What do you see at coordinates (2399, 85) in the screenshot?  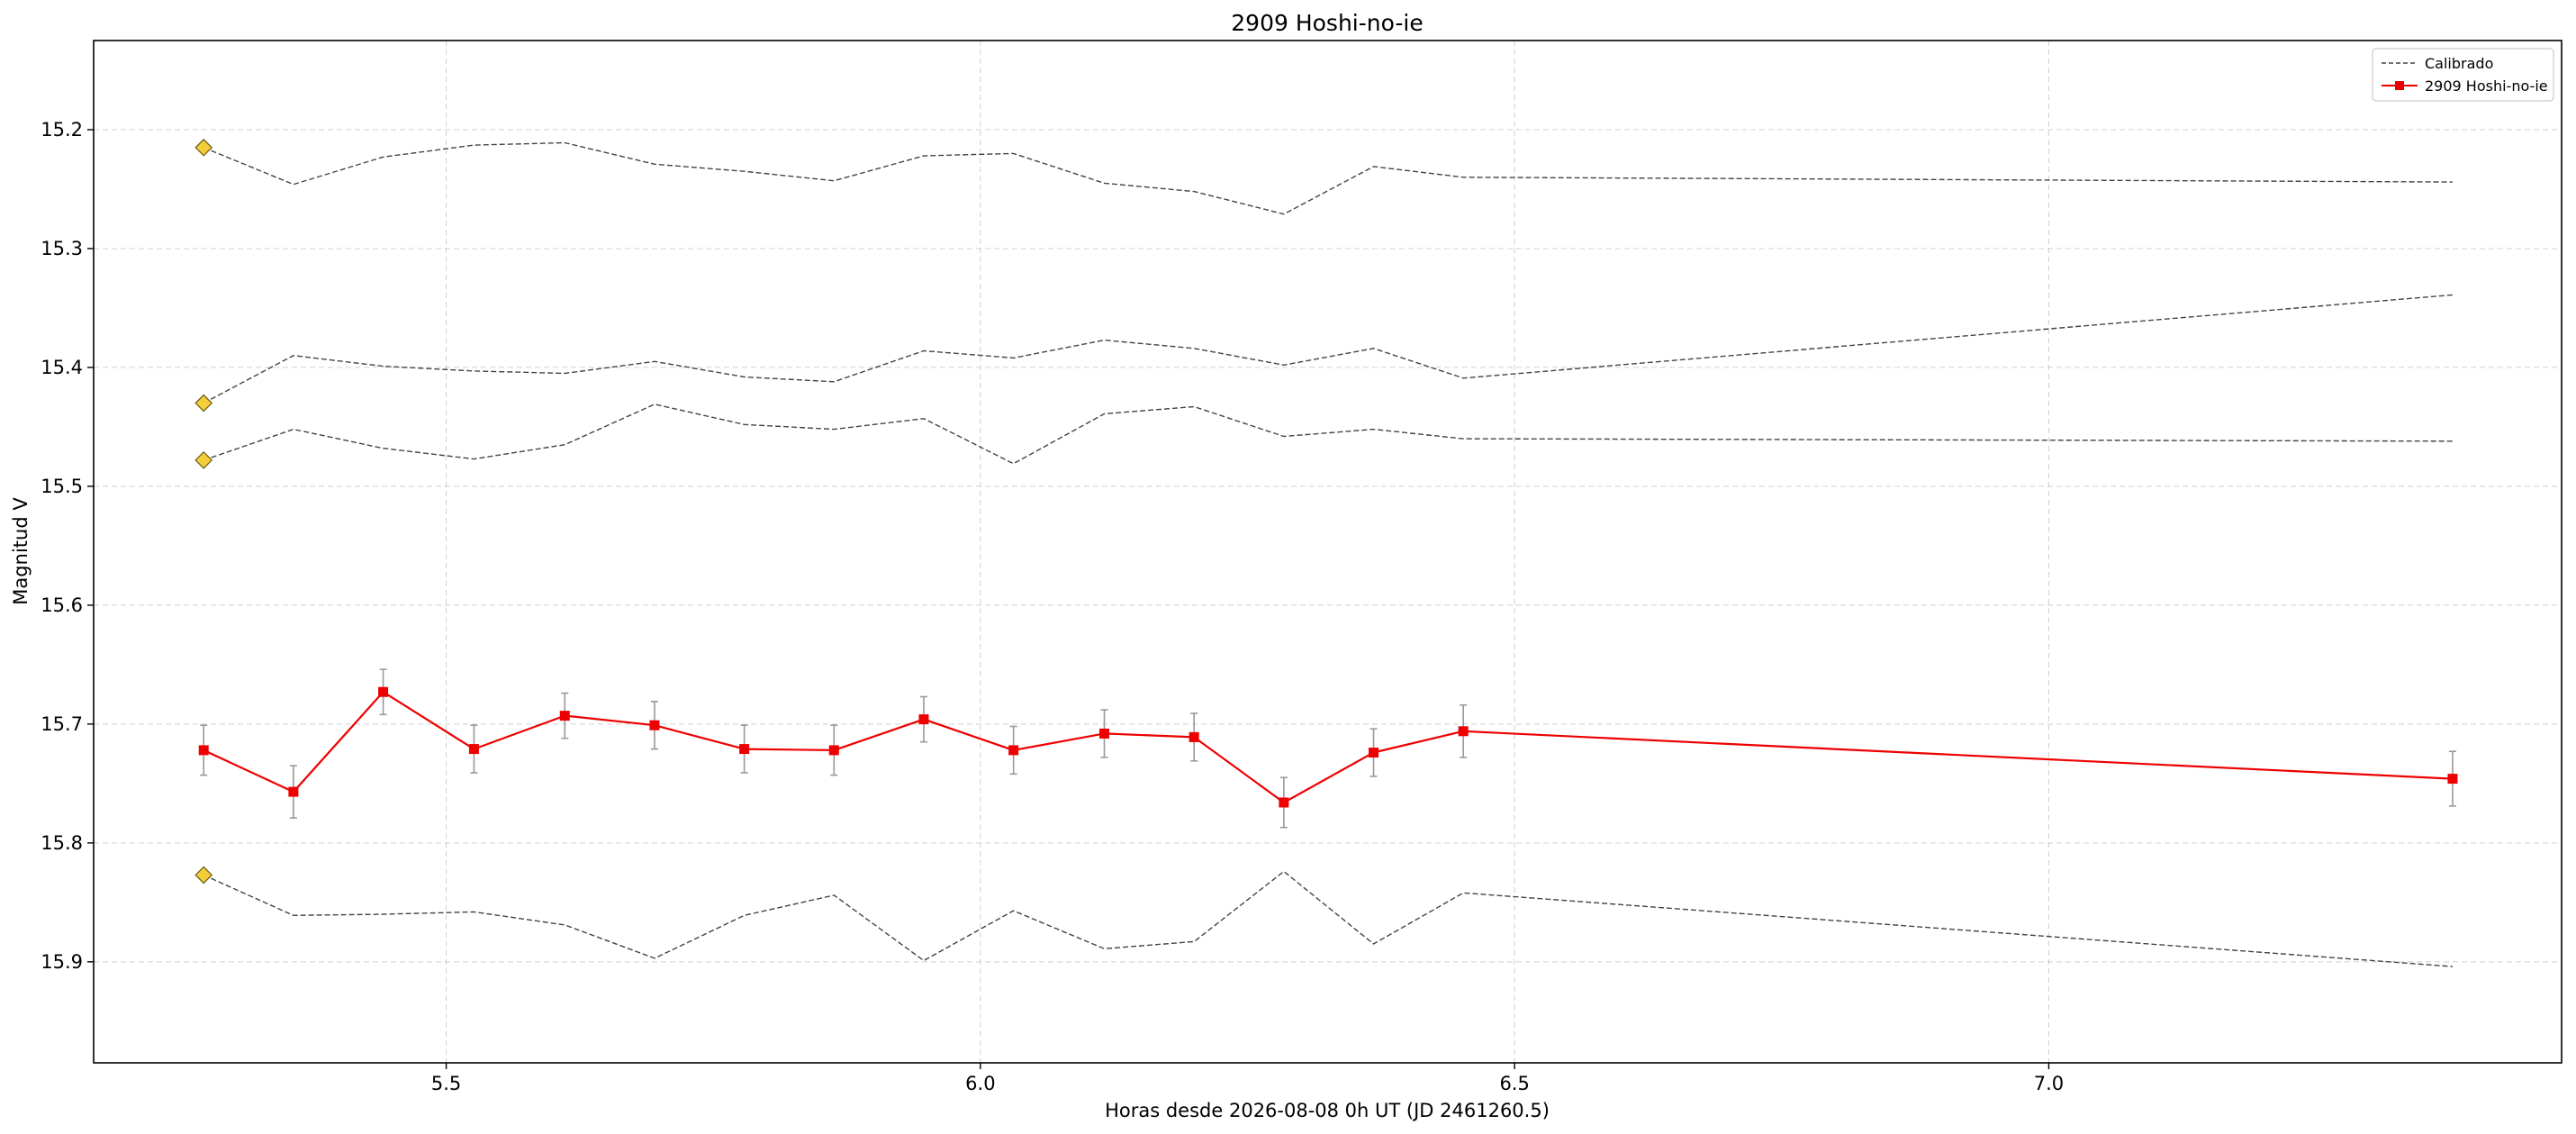 I see `legend-target-marker` at bounding box center [2399, 85].